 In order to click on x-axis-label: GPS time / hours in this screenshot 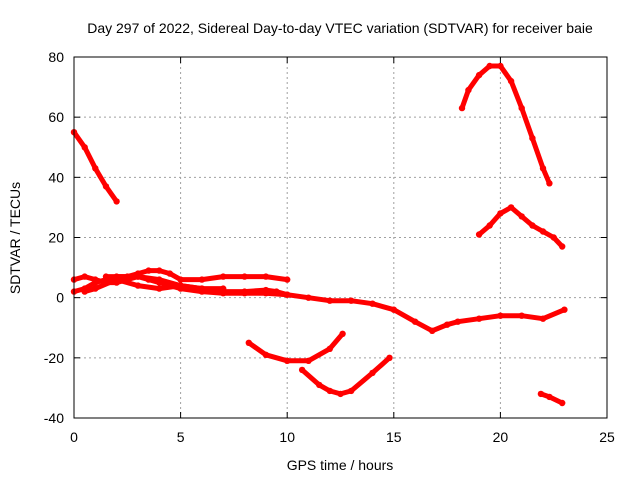, I will do `click(340, 465)`.